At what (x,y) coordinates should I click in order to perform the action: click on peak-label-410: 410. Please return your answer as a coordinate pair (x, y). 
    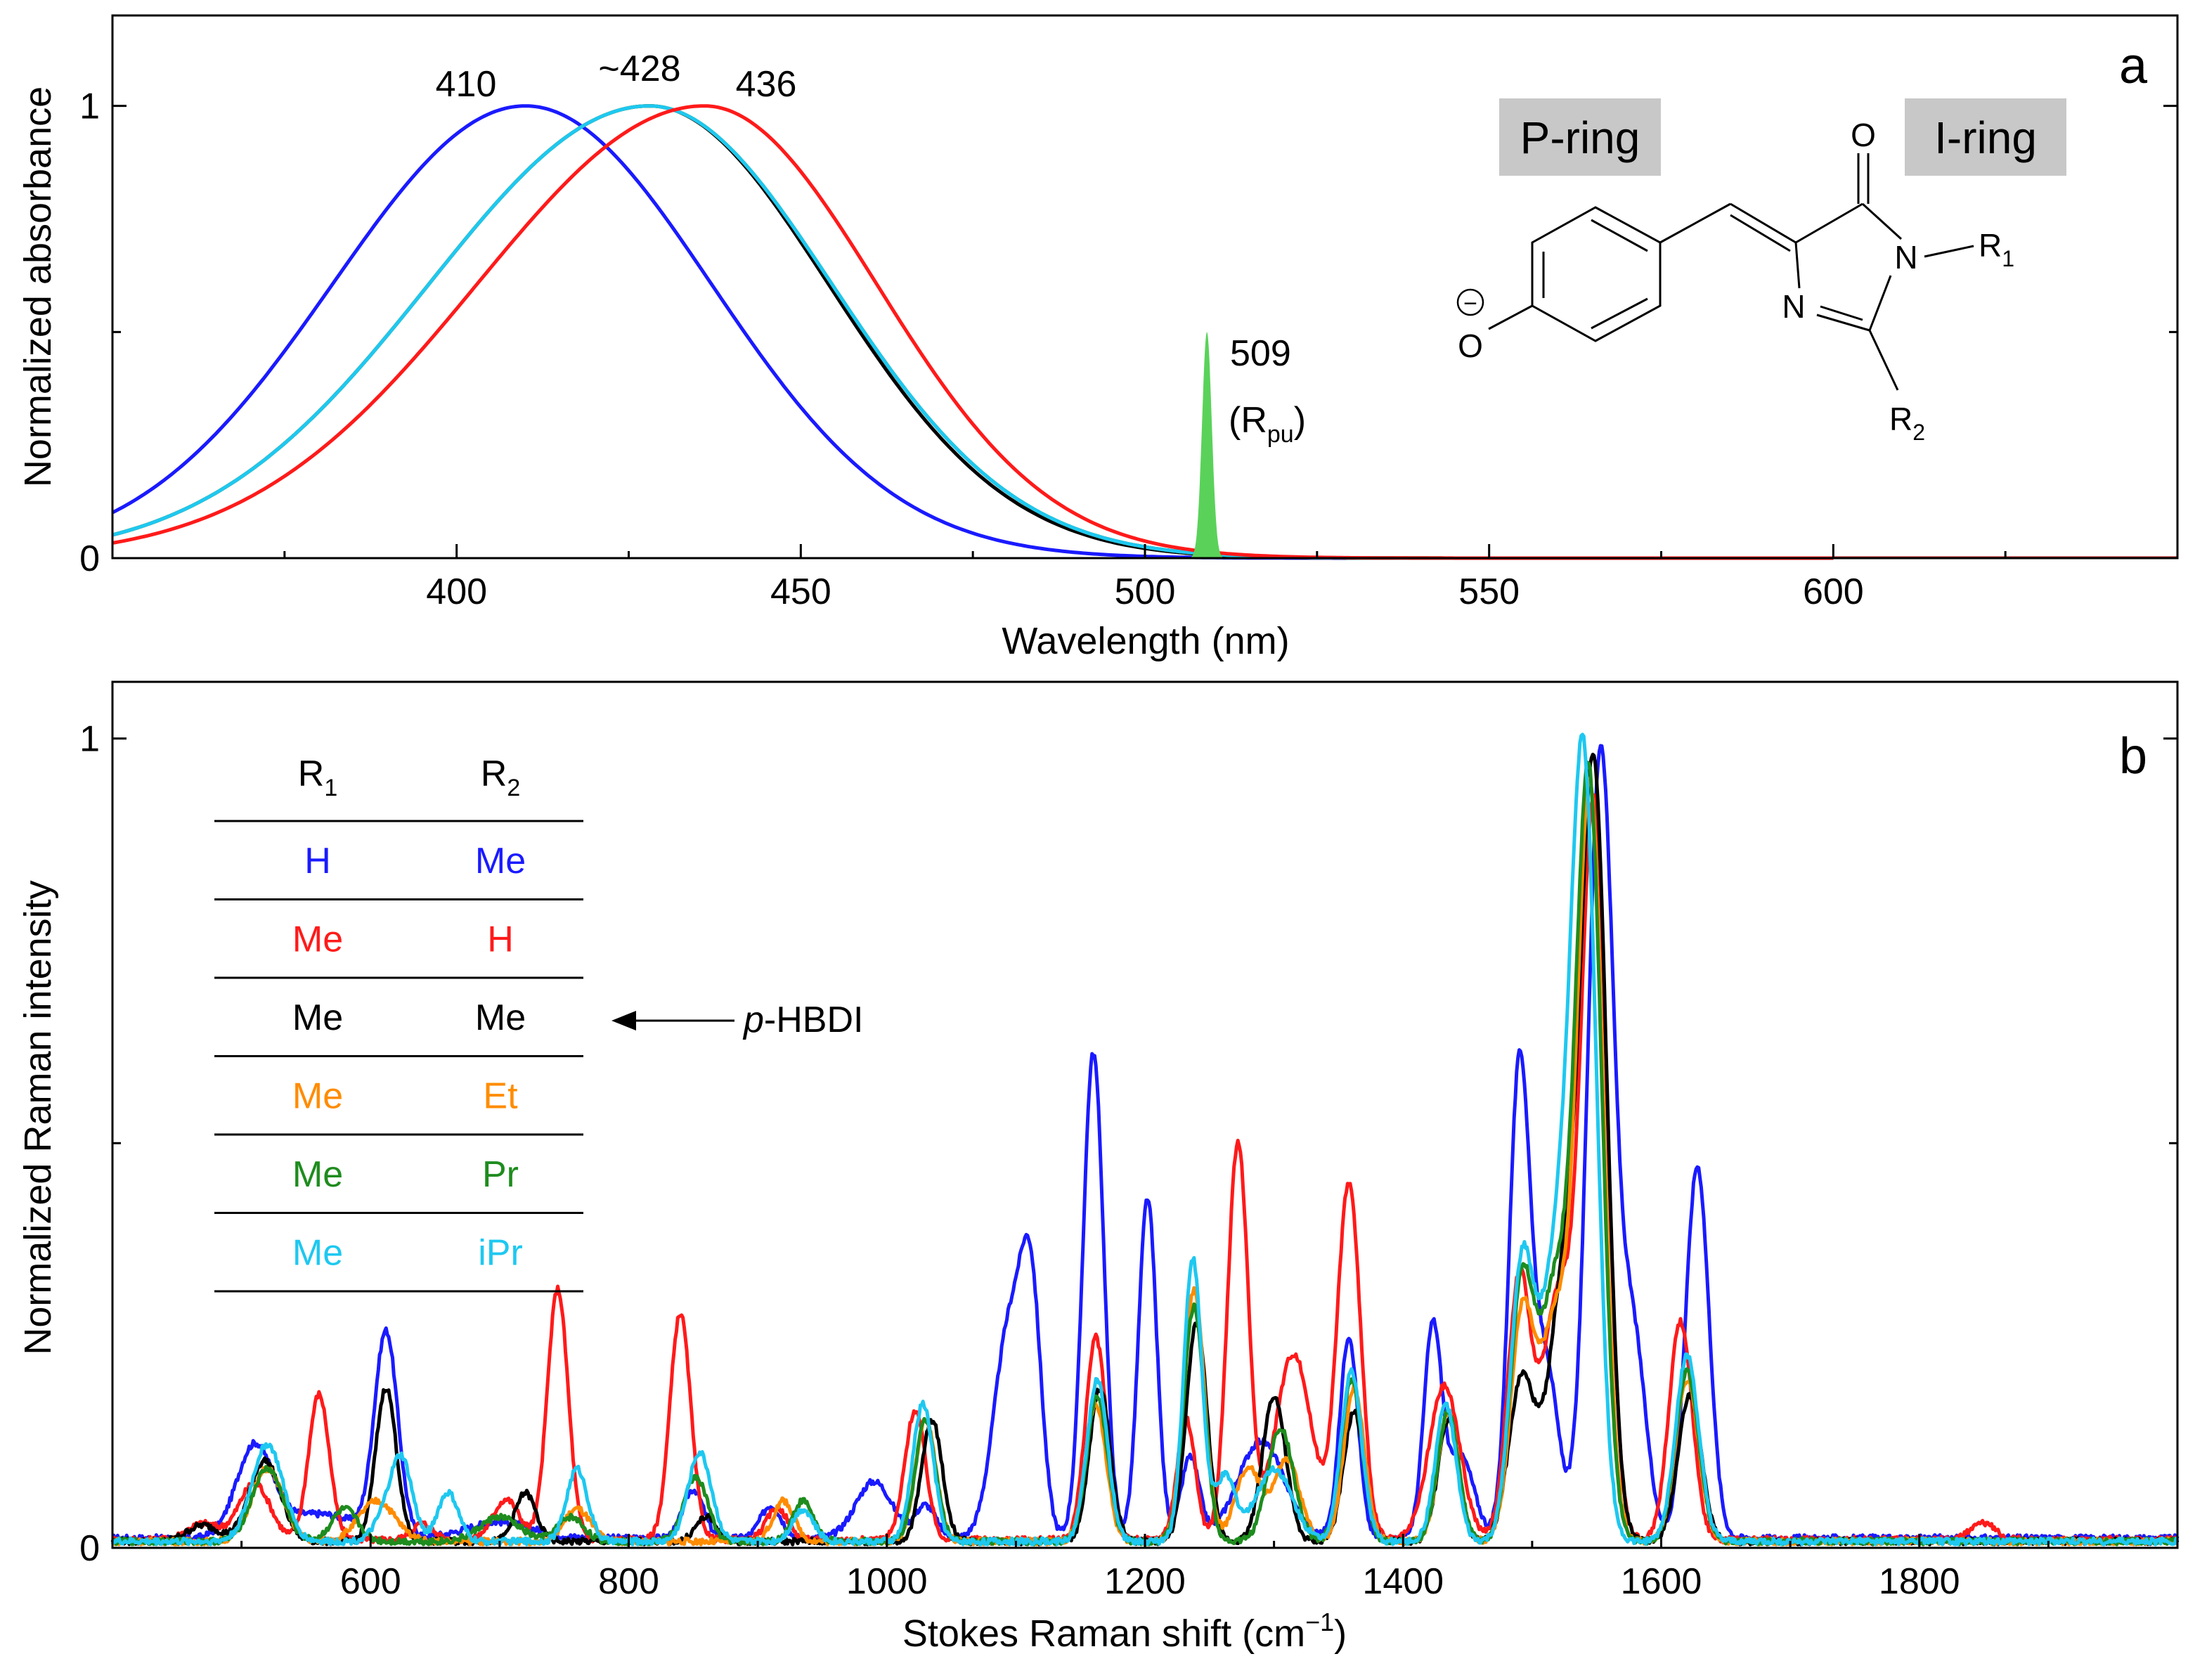
    Looking at the image, I should click on (466, 84).